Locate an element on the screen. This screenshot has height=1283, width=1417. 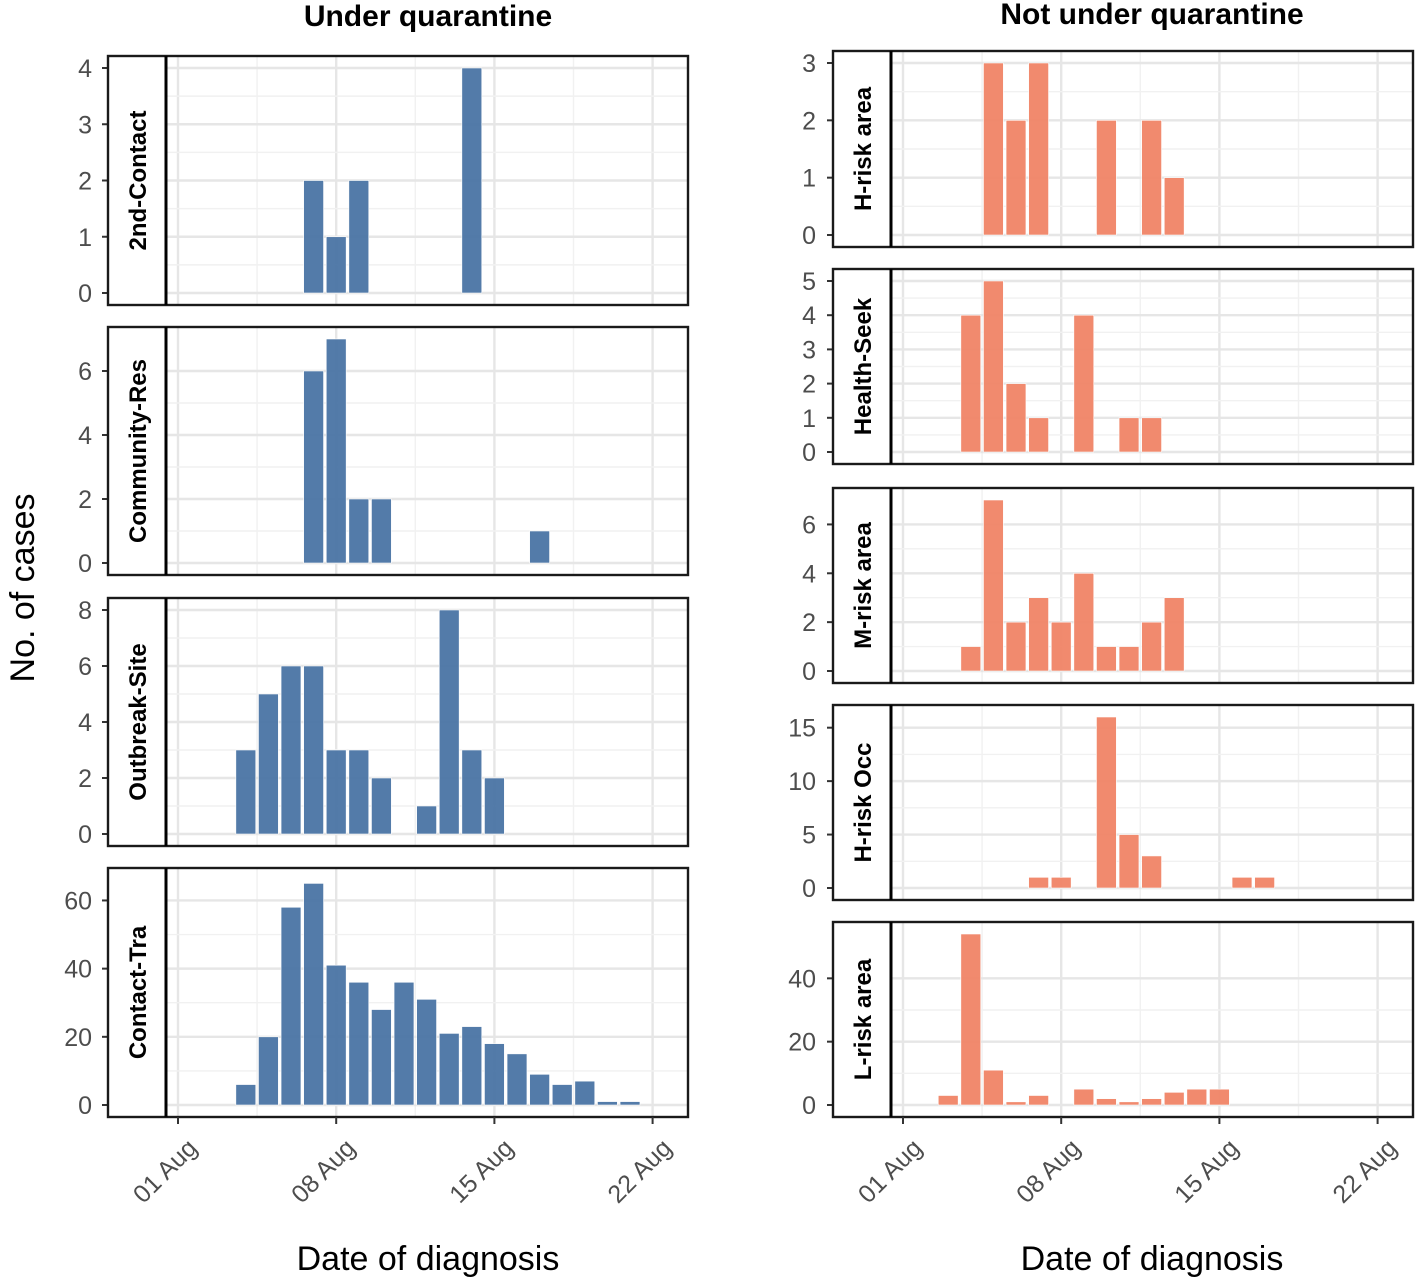
panel-h-risk-occ: 0 5 10 15 H-risk Occ is located at coordinates (1101, 803).